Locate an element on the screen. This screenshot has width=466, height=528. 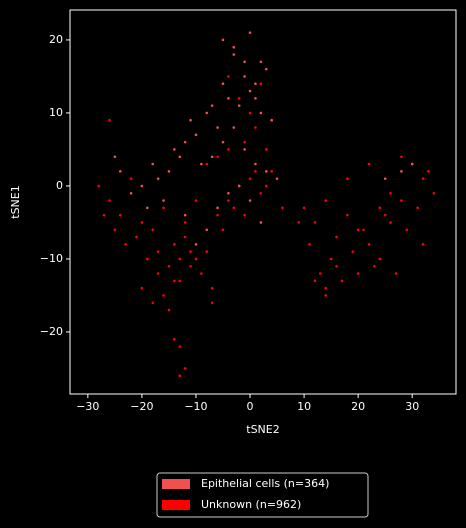
legend-box is located at coordinates (262, 495).